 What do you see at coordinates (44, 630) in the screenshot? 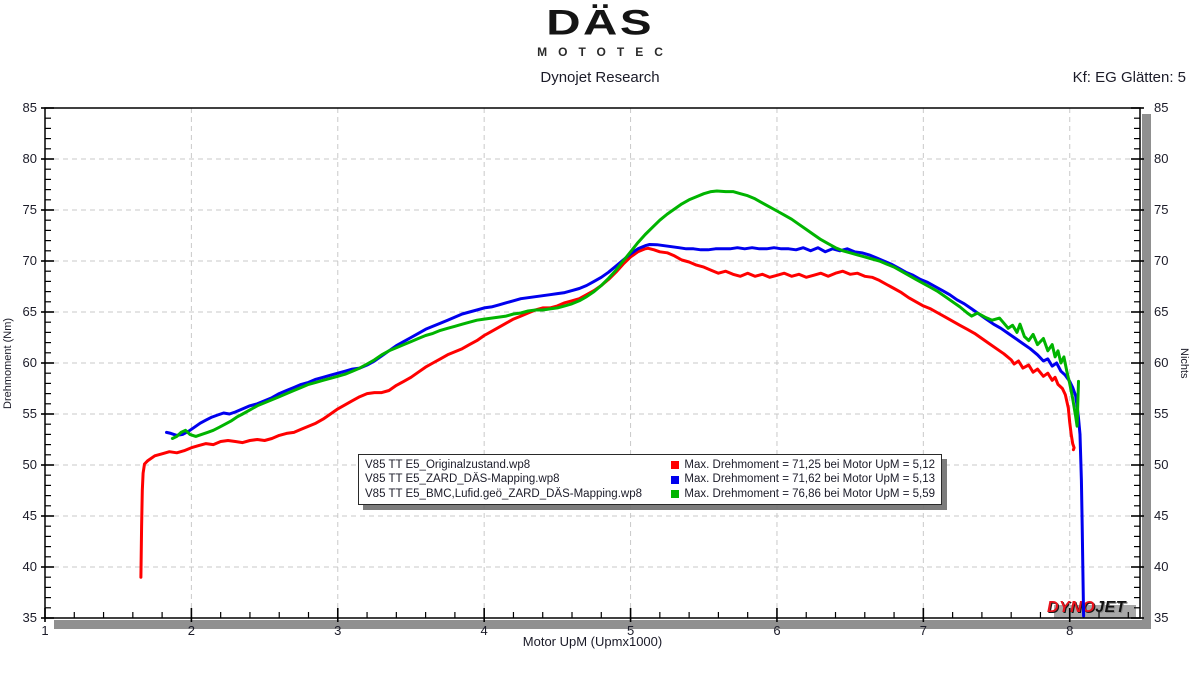
I see `svg-text: 1` at bounding box center [44, 630].